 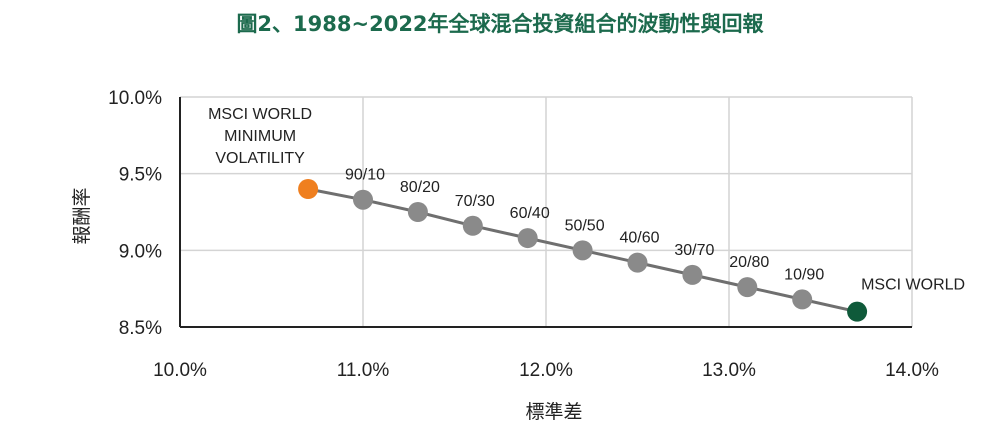 What do you see at coordinates (585, 225) in the screenshot?
I see `point-label: 50/50` at bounding box center [585, 225].